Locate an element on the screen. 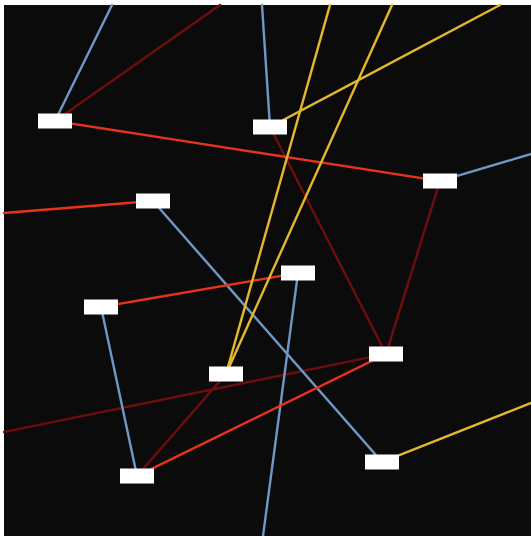 This screenshot has width=531, height=536. node-box-n4 is located at coordinates (153, 201).